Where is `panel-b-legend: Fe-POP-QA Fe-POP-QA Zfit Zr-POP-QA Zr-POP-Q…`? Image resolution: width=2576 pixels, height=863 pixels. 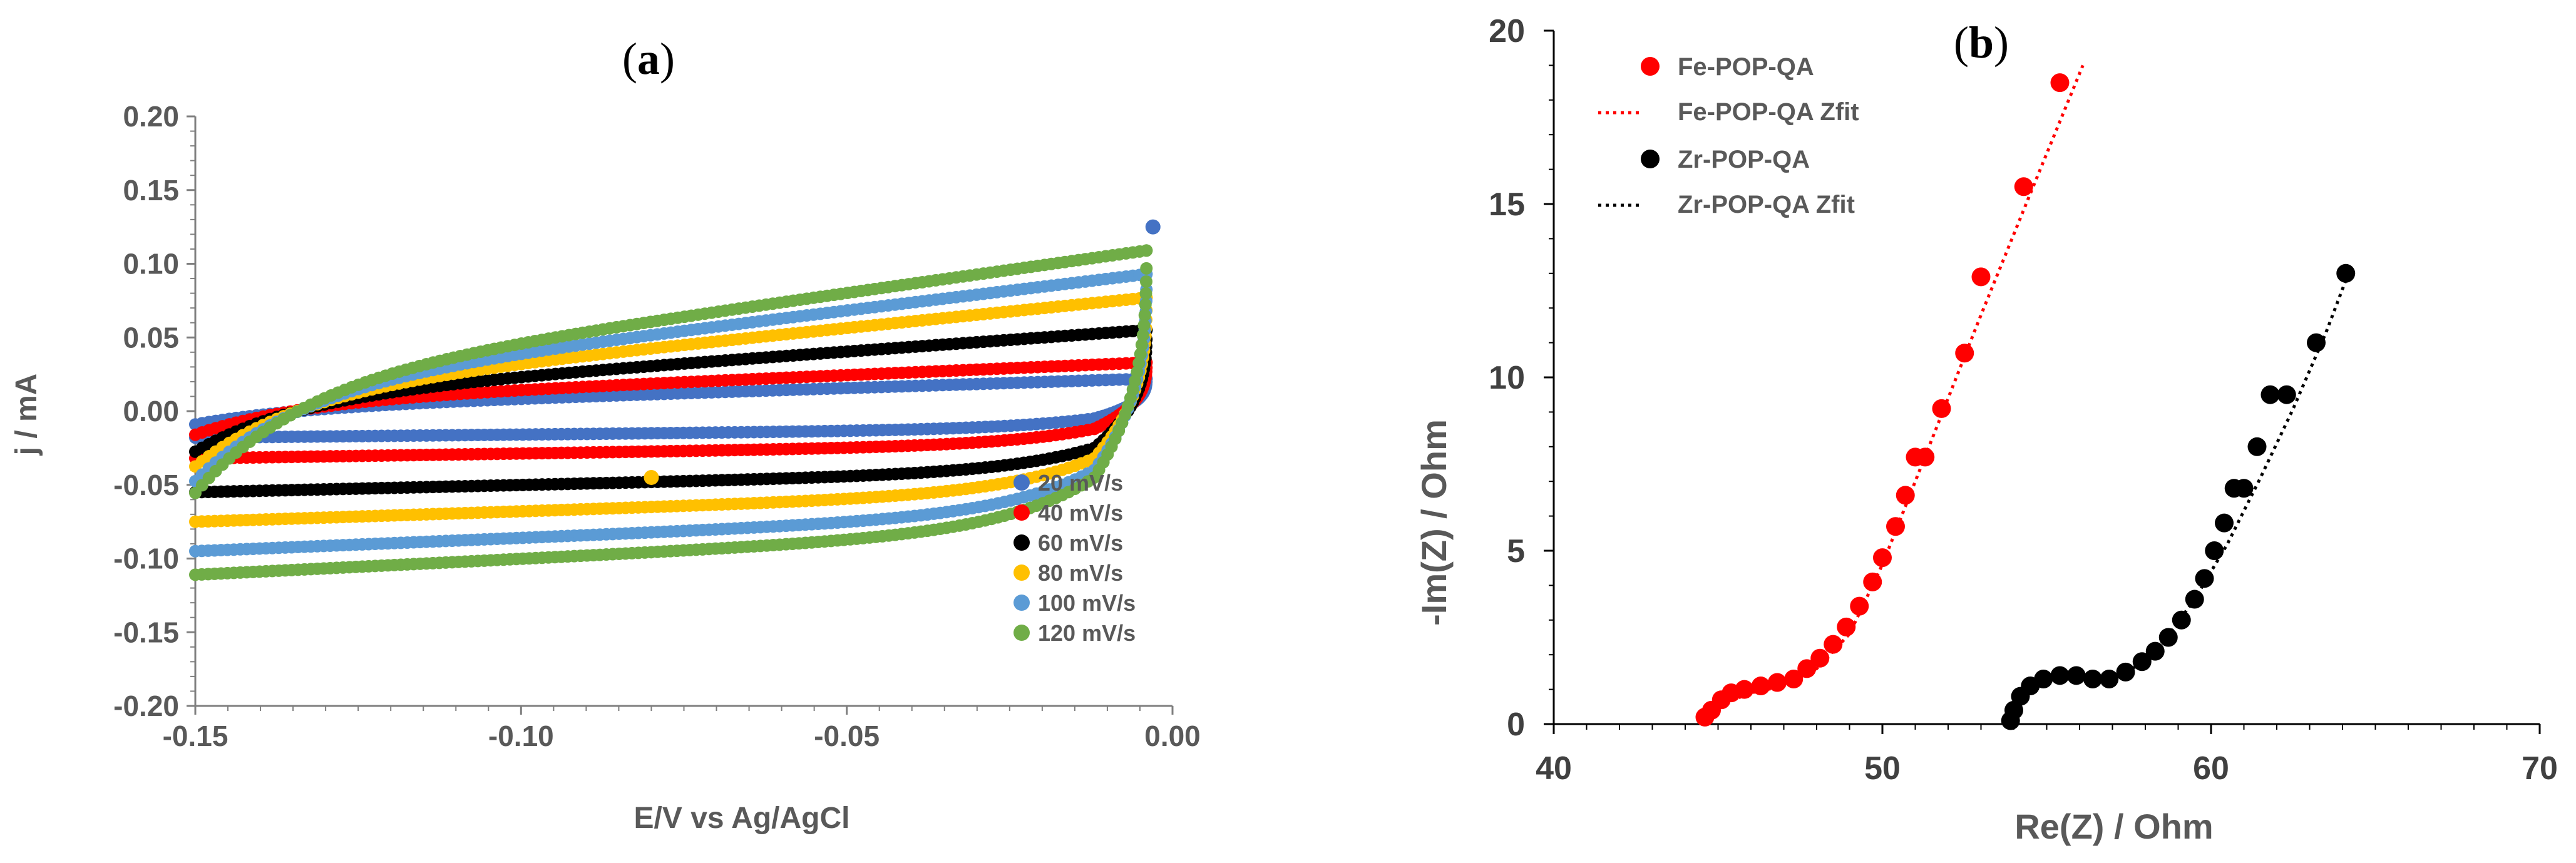
panel-b-legend: Fe-POP-QA Fe-POP-QA Zfit Zr-POP-QA Zr-POP-Q… is located at coordinates (1728, 135).